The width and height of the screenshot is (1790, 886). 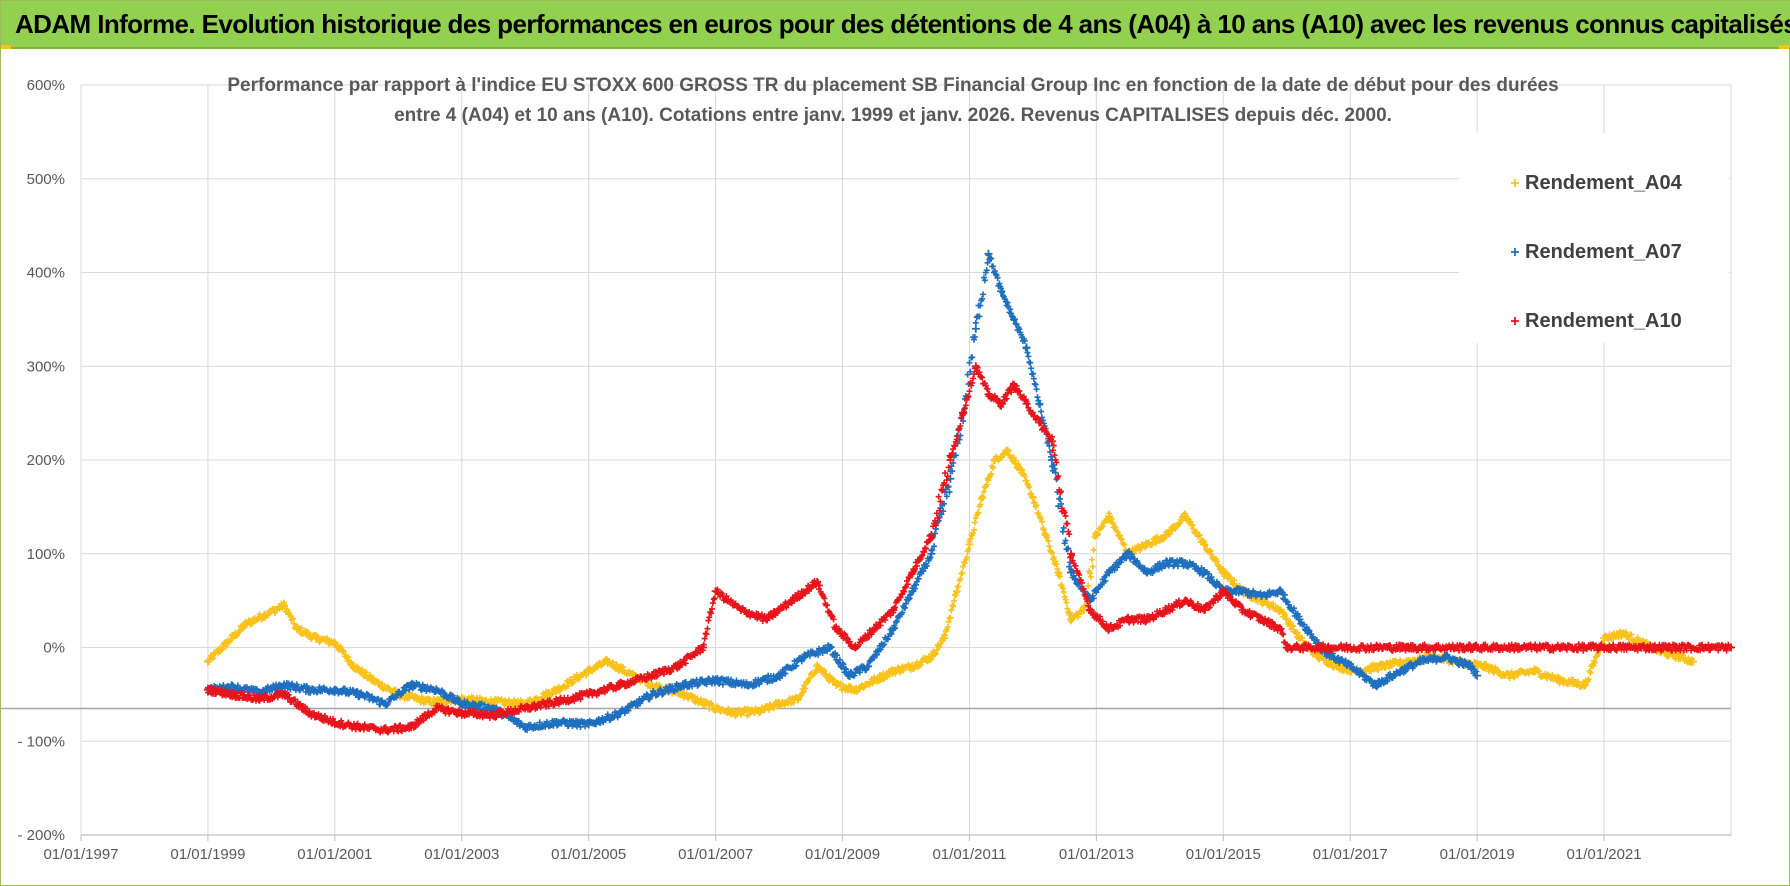 What do you see at coordinates (1603, 321) in the screenshot?
I see `legend-label: Rendement_A10` at bounding box center [1603, 321].